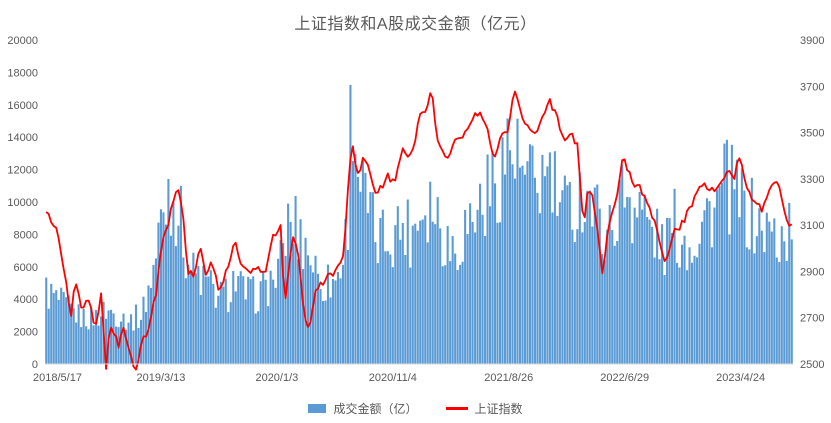  I want to click on svg-text: 8000, so click(26, 235).